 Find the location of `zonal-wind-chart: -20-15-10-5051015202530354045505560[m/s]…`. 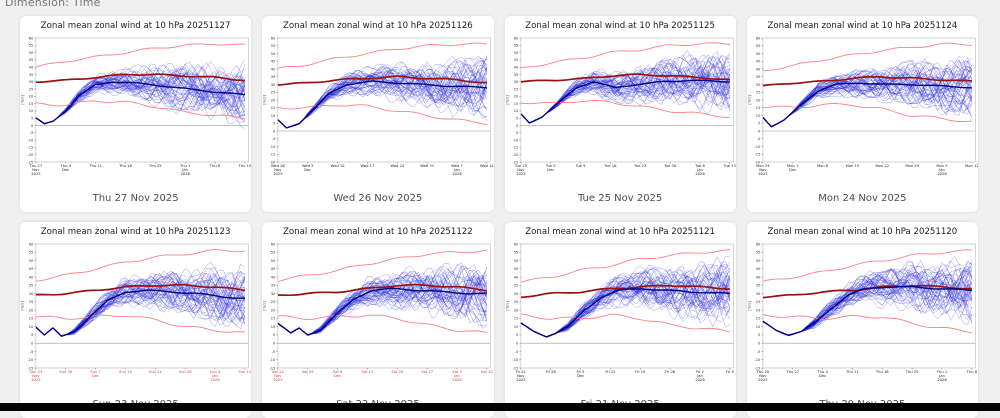

zonal-wind-chart: -20-15-10-5051015202530354045505560[m/s]… is located at coordinates (862, 106).